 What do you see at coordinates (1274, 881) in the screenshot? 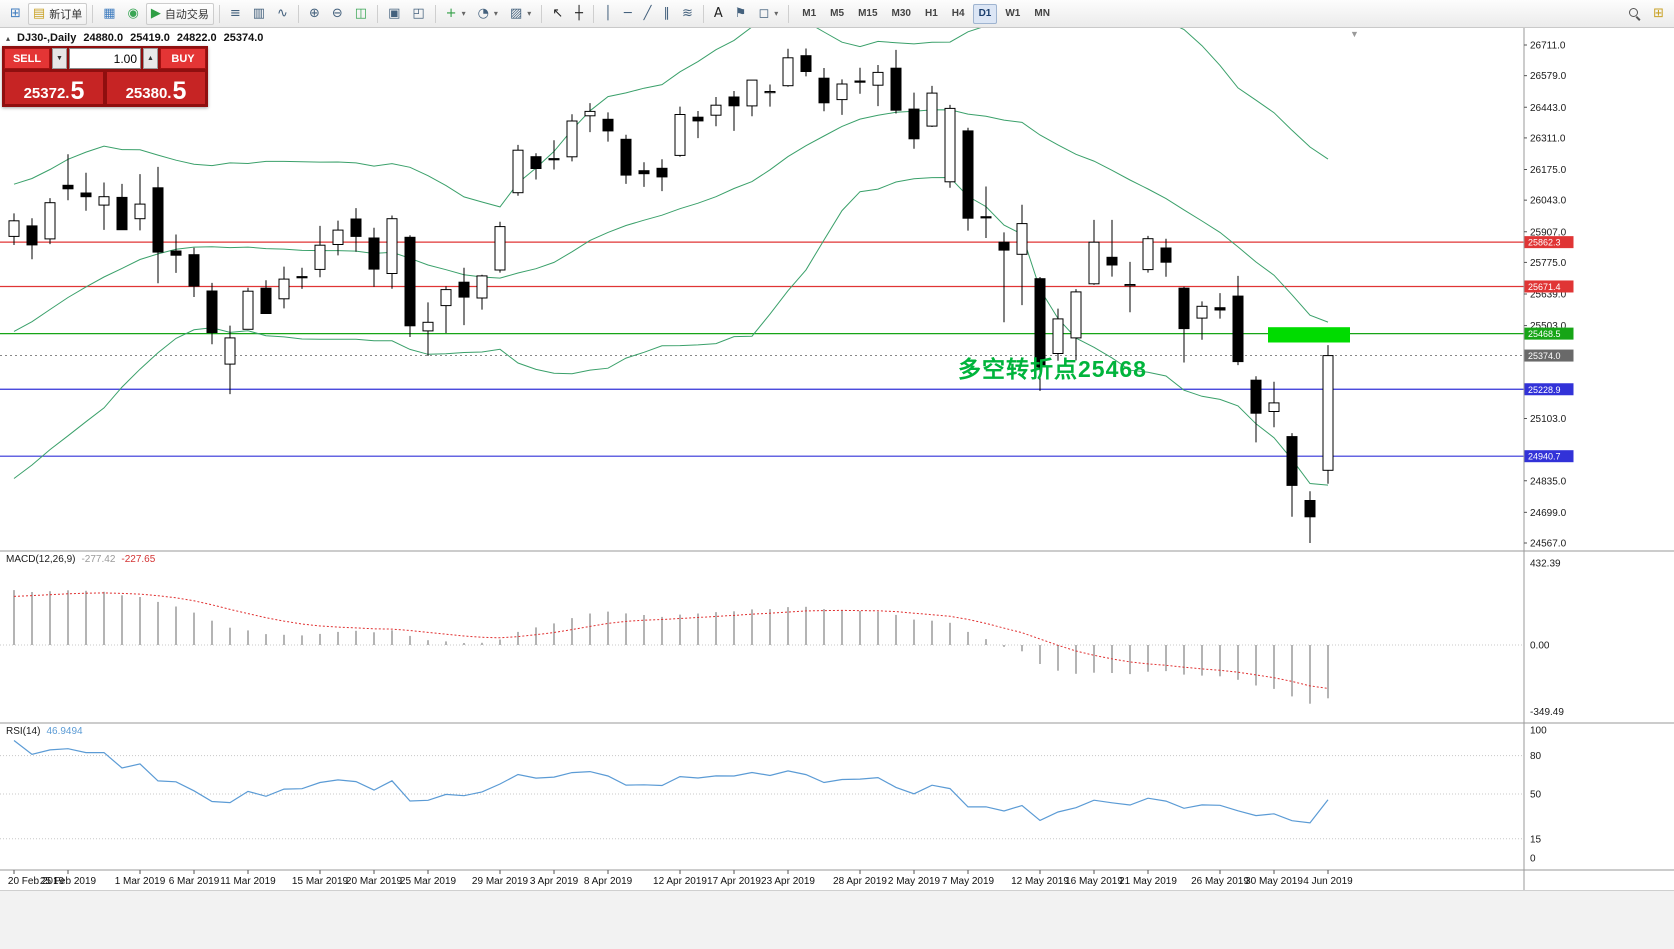
I see `svg-text: 30 May 2019` at bounding box center [1274, 881].